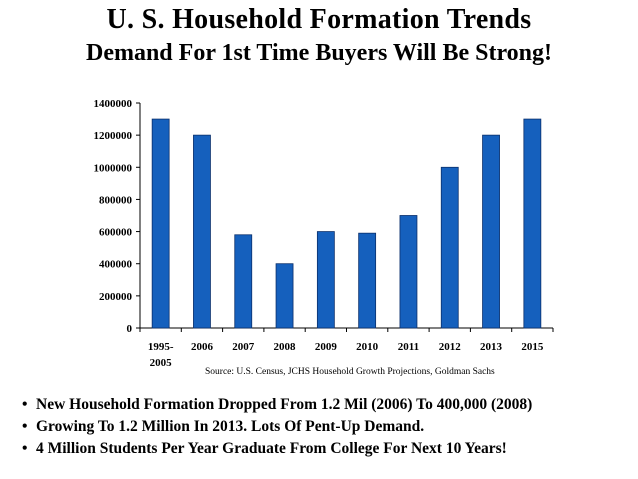 The image size is (638, 479). What do you see at coordinates (130, 329) in the screenshot?
I see `y-tick-label: 0` at bounding box center [130, 329].